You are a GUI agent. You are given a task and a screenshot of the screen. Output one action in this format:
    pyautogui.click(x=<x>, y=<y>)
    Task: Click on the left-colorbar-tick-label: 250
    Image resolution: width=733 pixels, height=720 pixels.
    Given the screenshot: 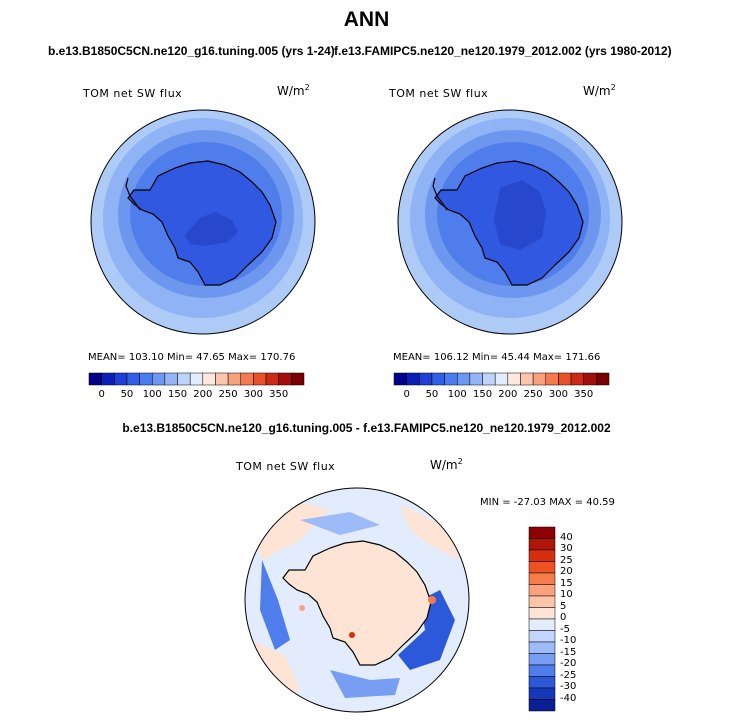 What is the action you would take?
    pyautogui.click(x=228, y=394)
    